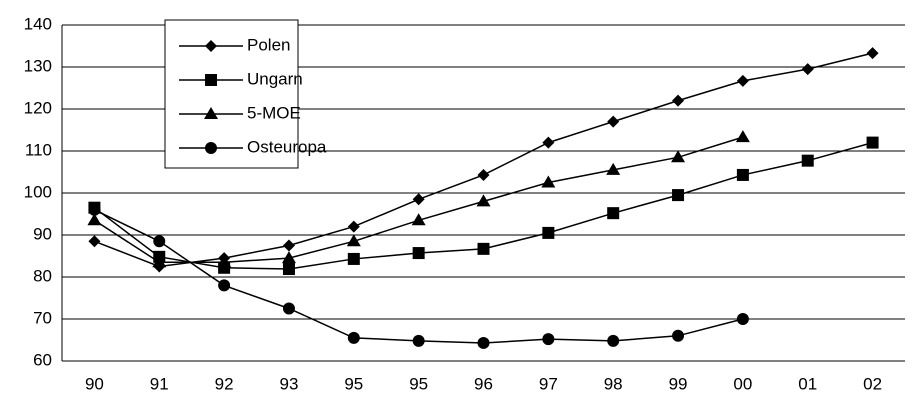 This screenshot has width=915, height=409. I want to click on legend-box, so click(231, 94).